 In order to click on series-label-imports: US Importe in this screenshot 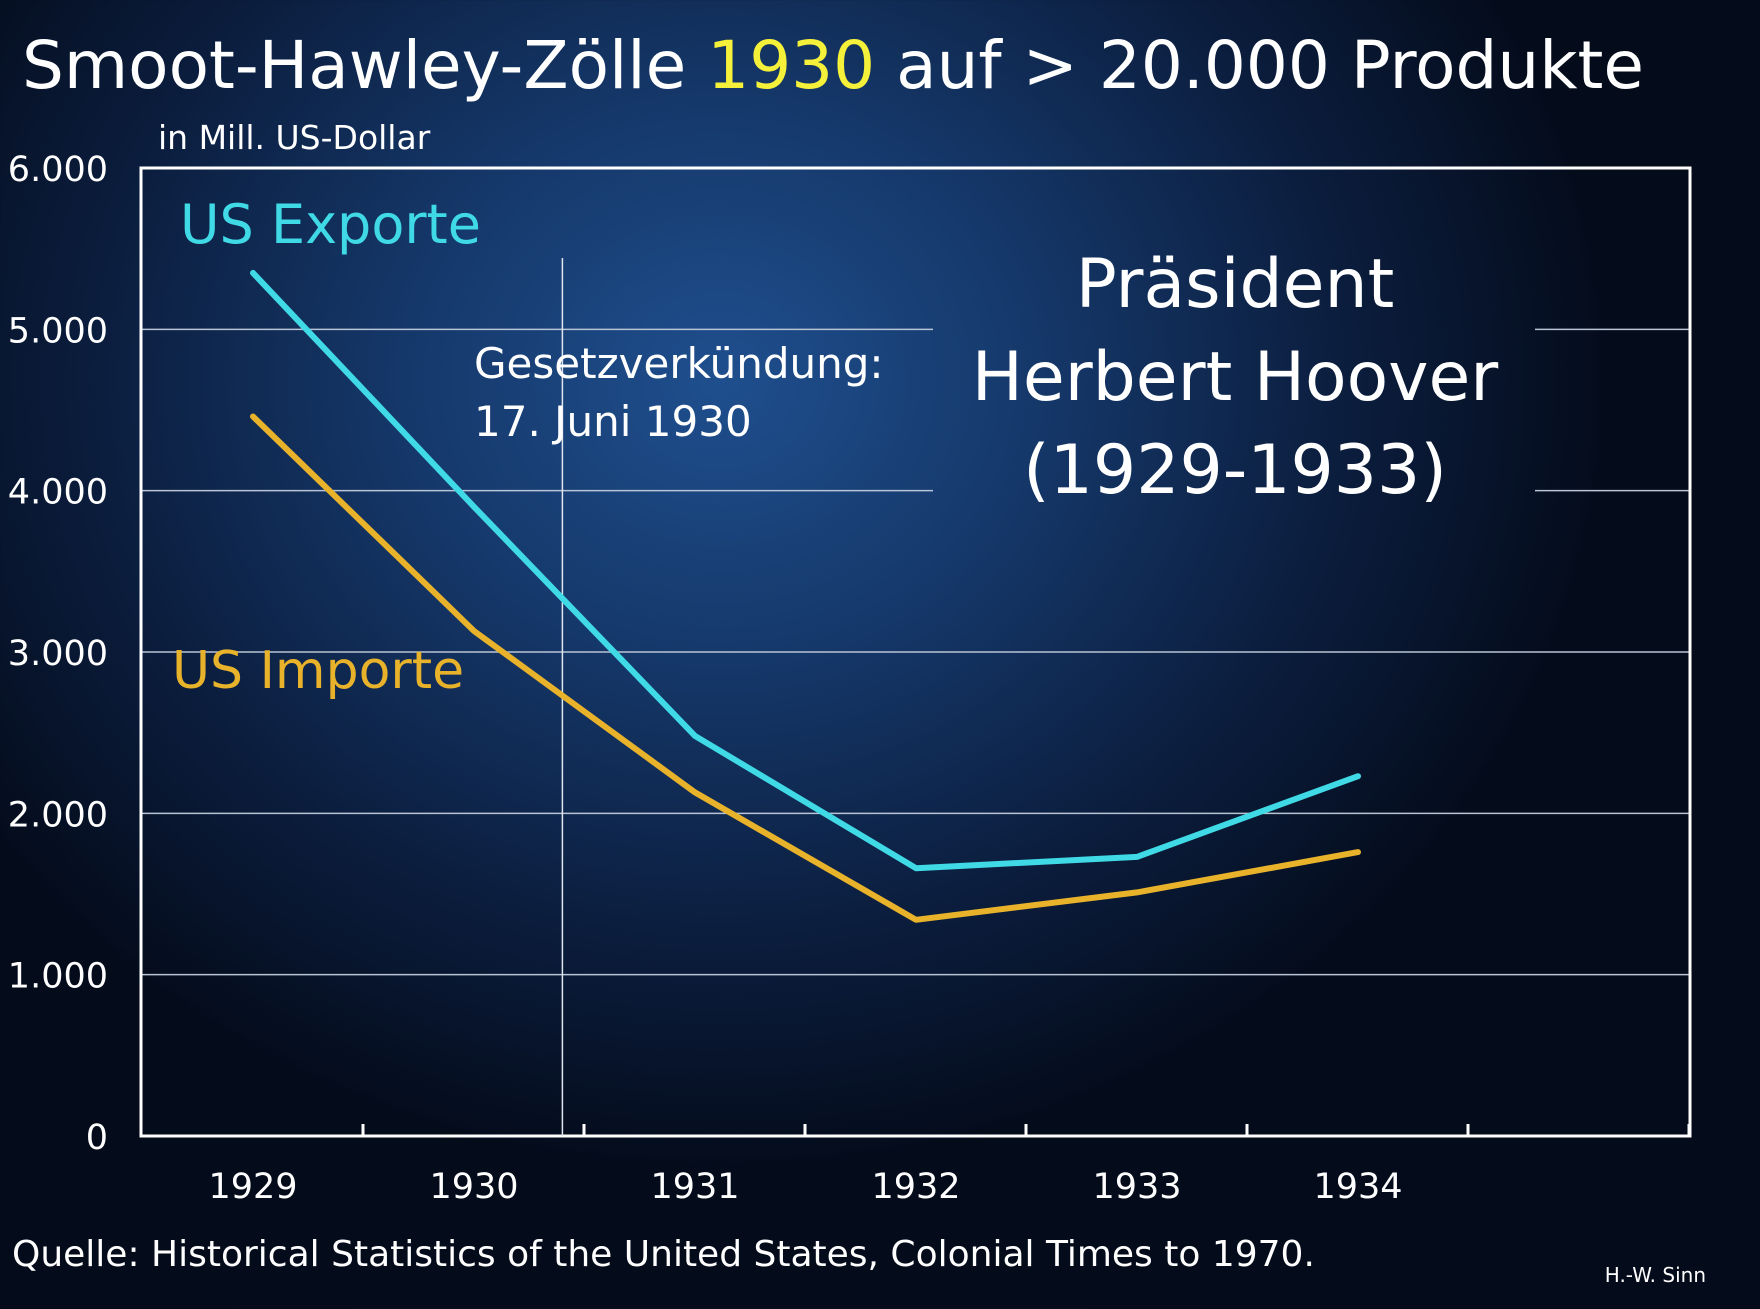, I will do `click(318, 671)`.